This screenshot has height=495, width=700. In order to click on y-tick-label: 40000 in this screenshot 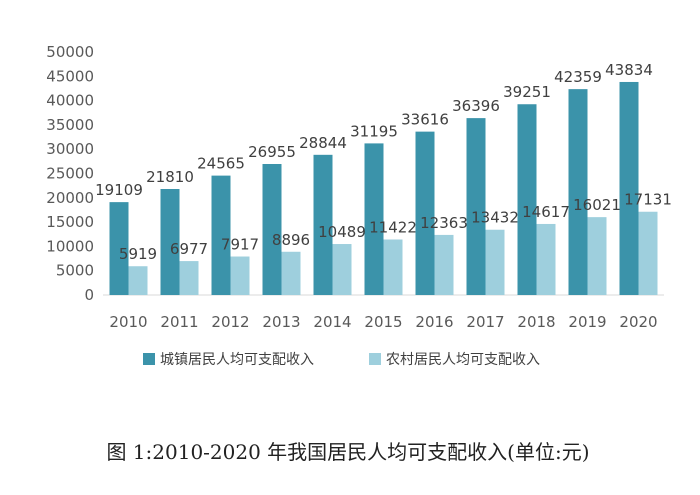, I will do `click(70, 101)`.